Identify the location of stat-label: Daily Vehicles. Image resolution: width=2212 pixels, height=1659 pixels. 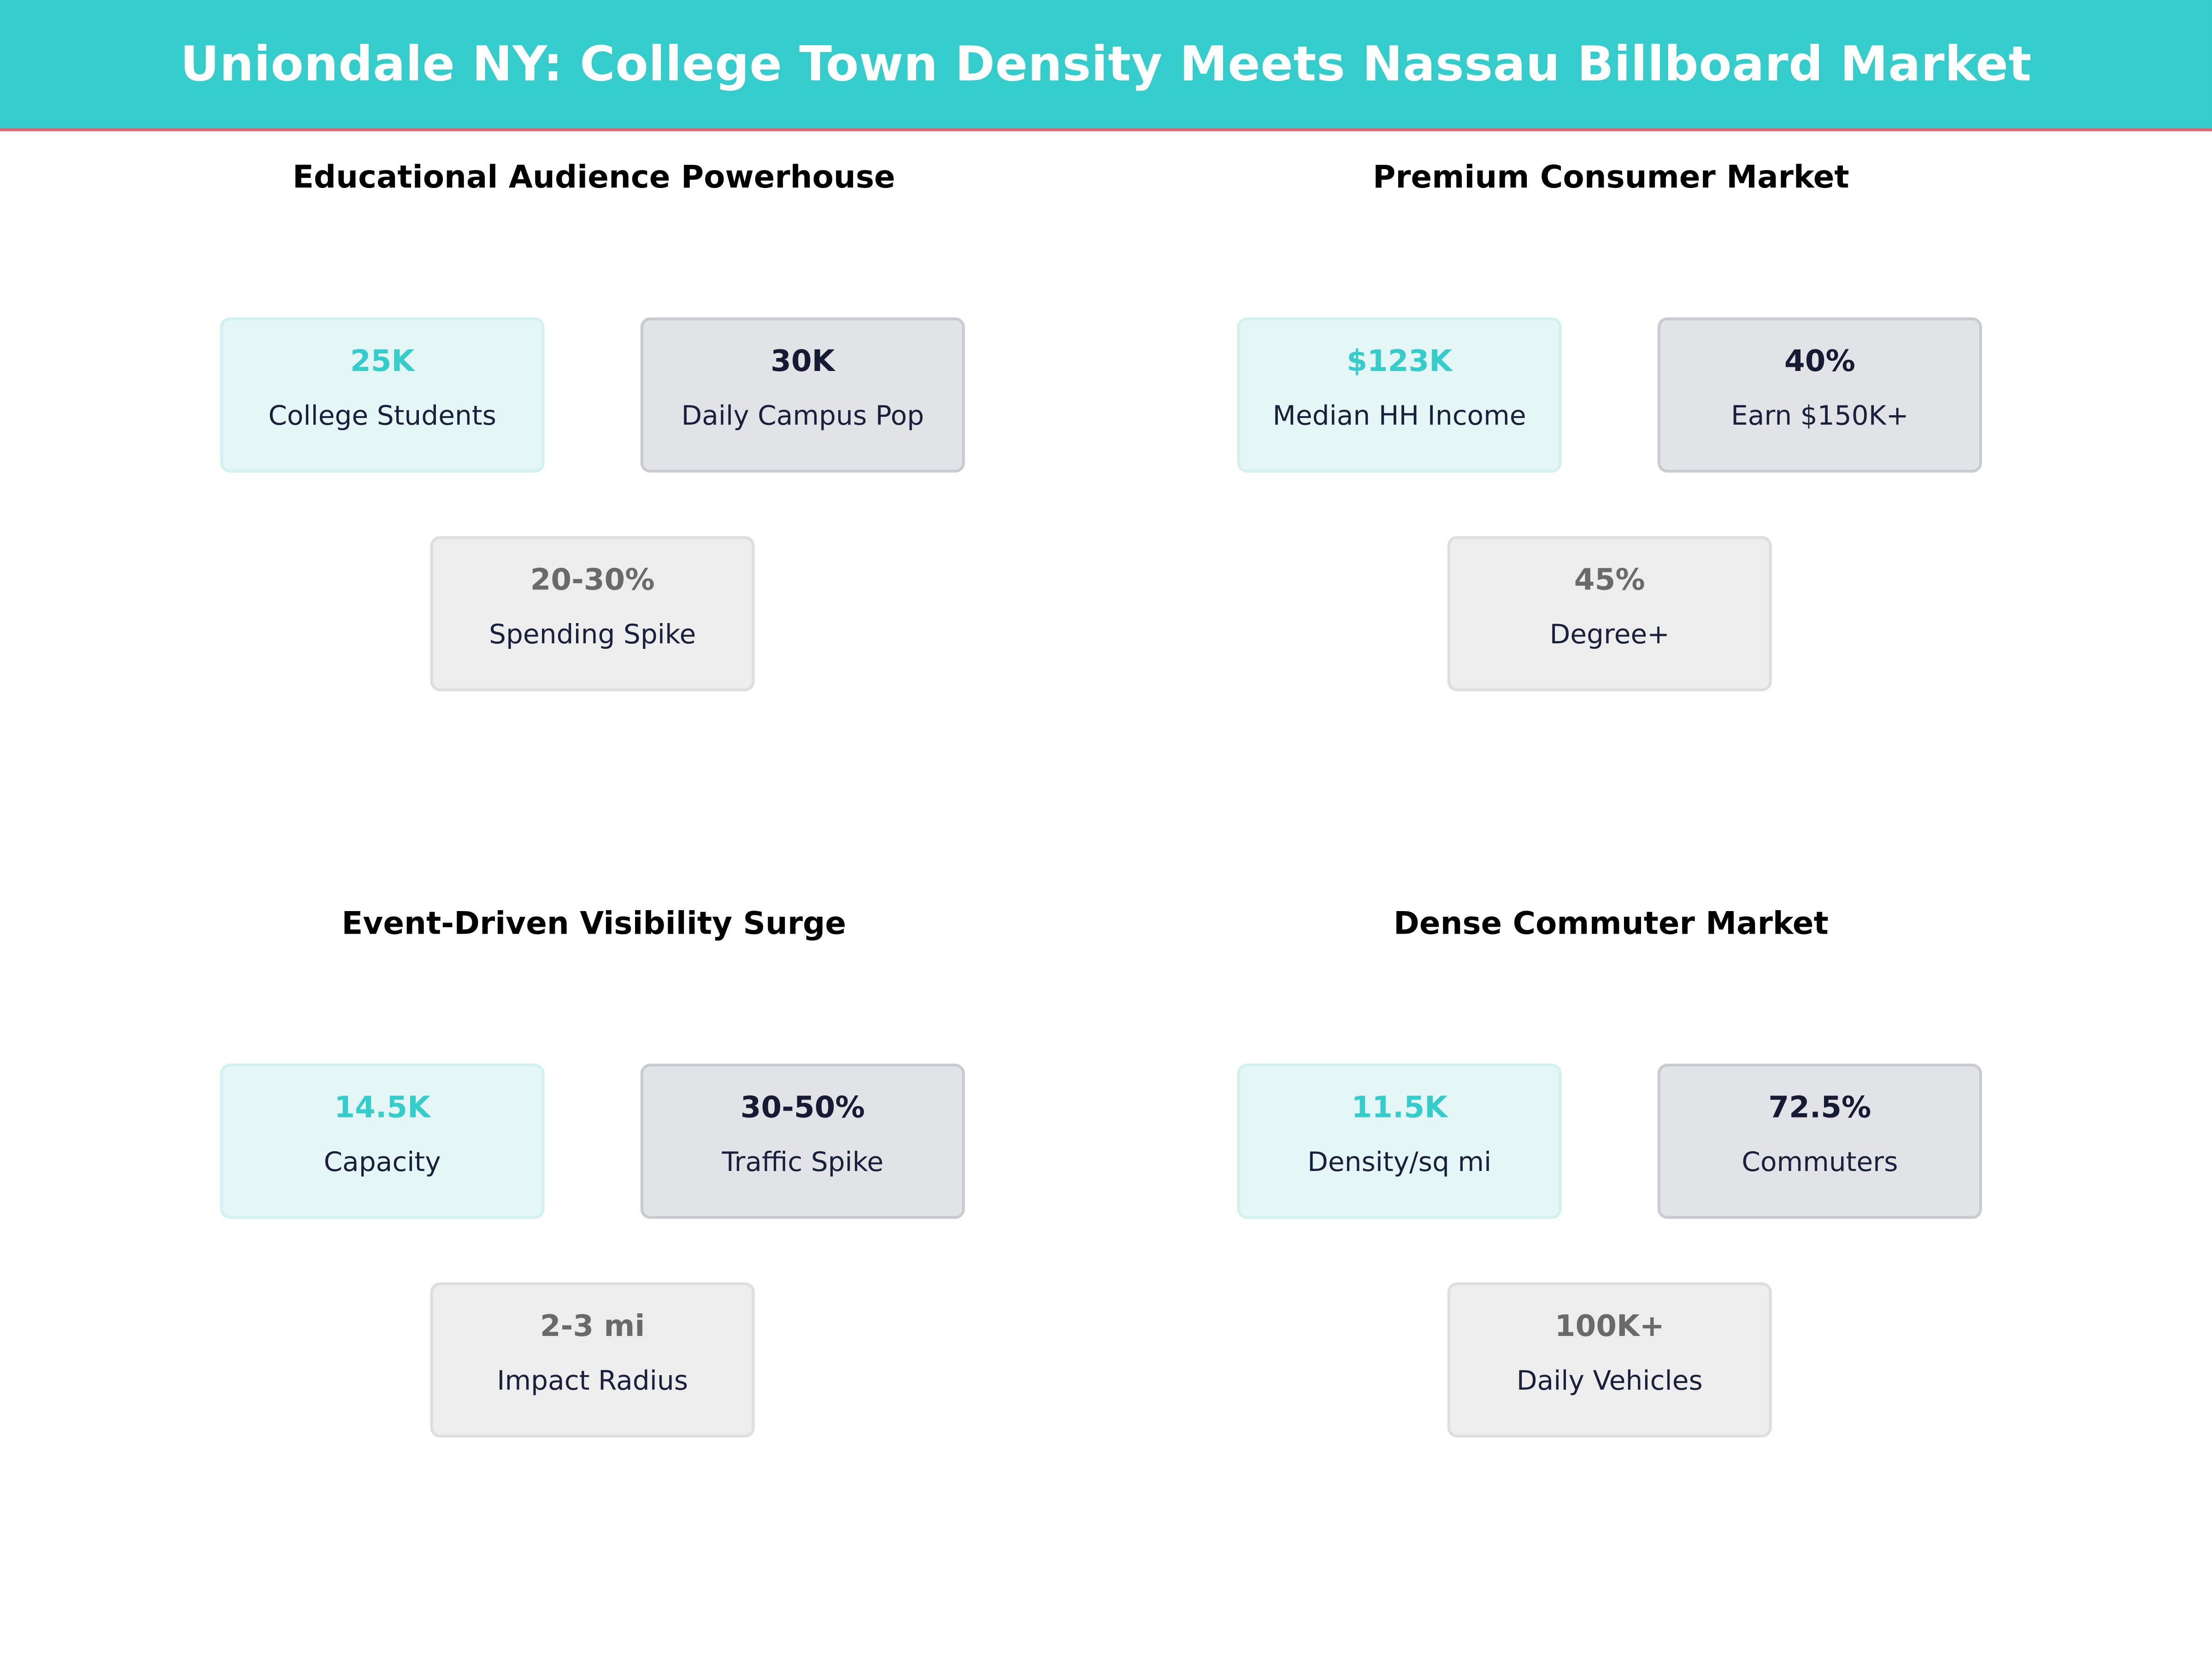
(1609, 1381).